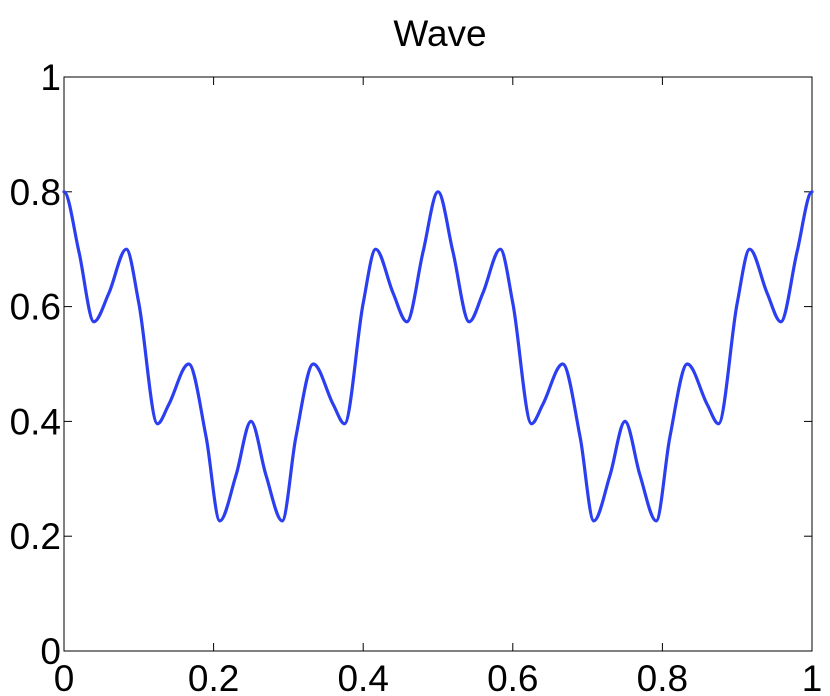 The width and height of the screenshot is (830, 696). Describe the element at coordinates (362, 677) in the screenshot. I see `x-tick-label: 0.4` at that location.